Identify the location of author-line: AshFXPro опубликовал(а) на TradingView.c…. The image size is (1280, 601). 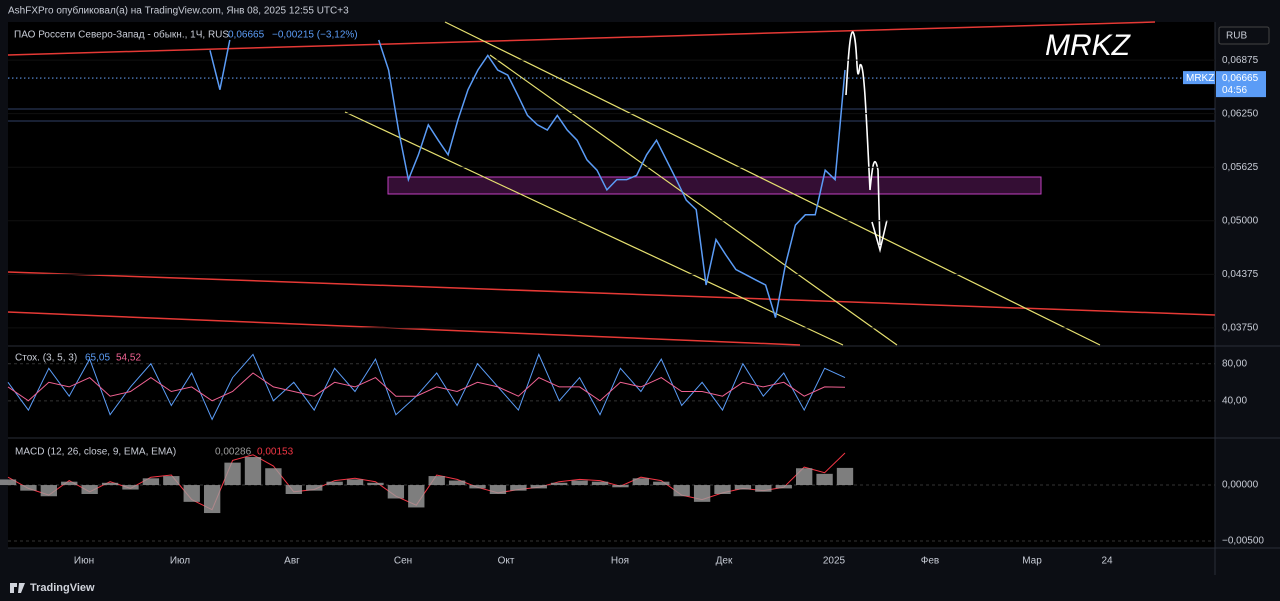
(178, 11).